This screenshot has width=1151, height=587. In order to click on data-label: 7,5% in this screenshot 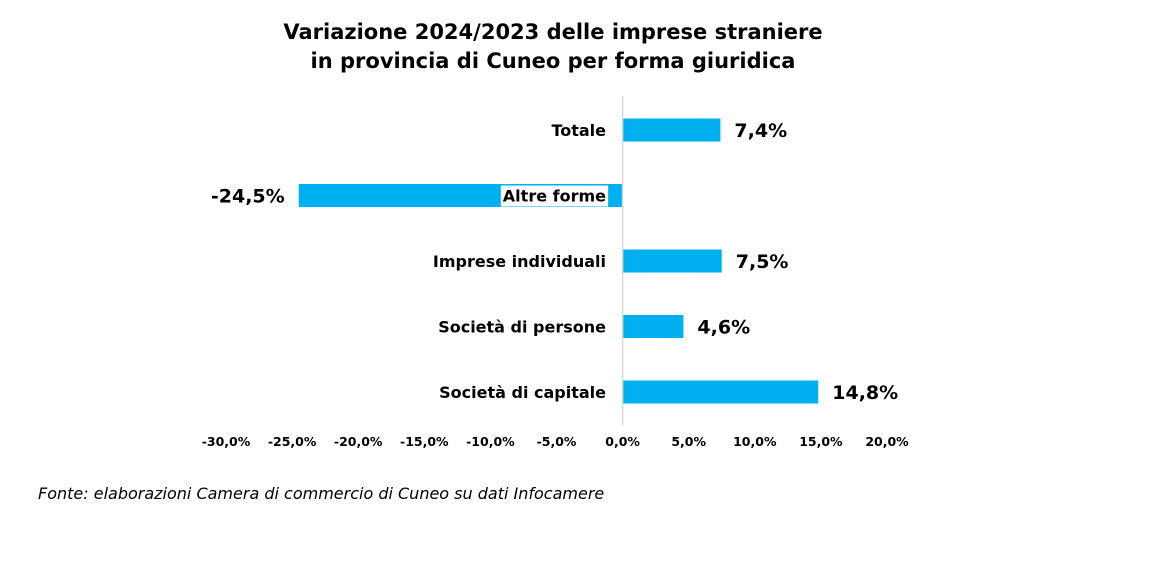, I will do `click(762, 262)`.